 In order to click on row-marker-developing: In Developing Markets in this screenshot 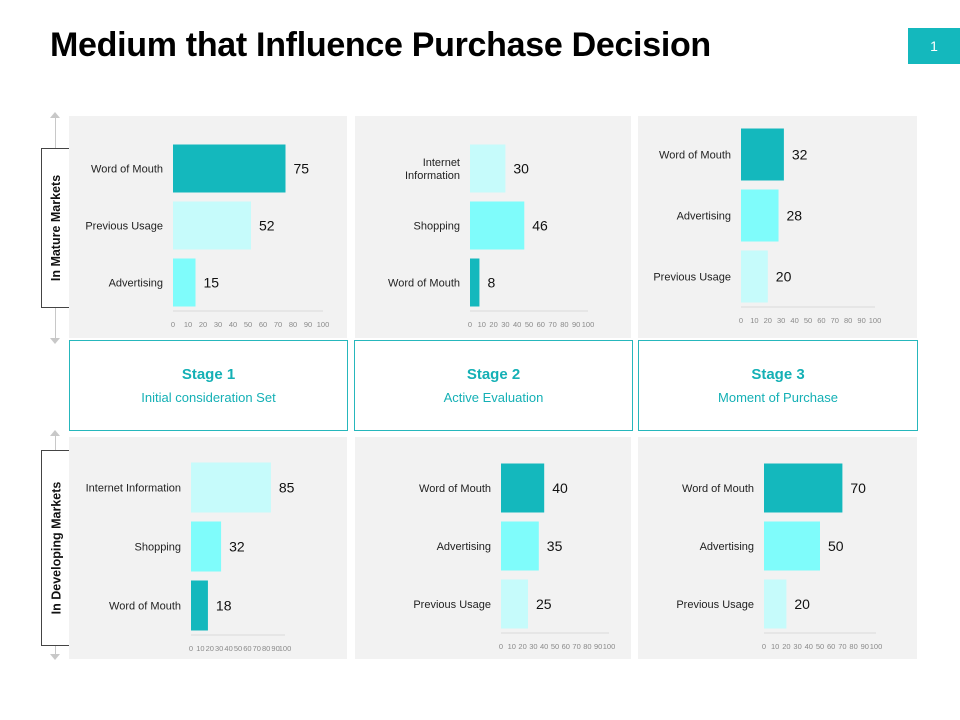, I will do `click(56, 545)`.